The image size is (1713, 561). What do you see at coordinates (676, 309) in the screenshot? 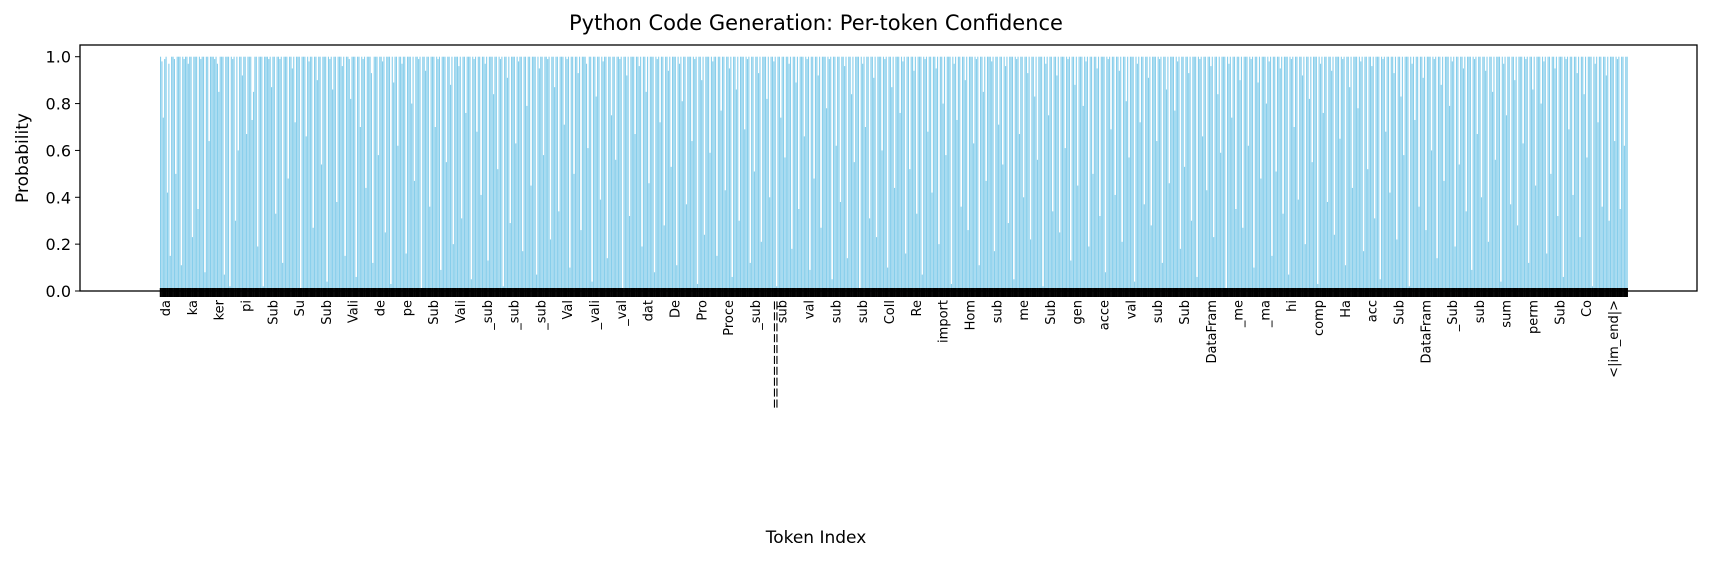
I see `x-tick-label: De` at bounding box center [676, 309].